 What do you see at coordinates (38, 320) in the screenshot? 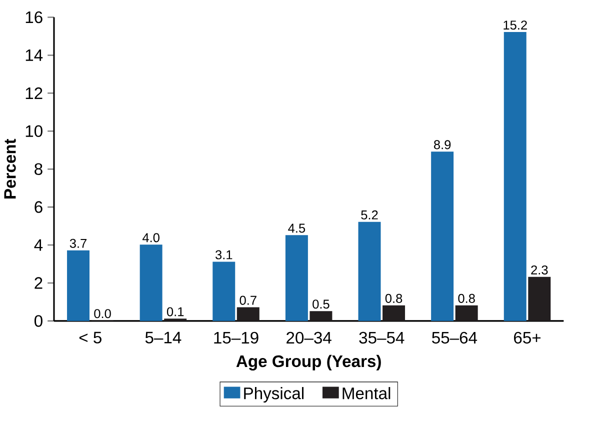
I see `y-tick-label: 0` at bounding box center [38, 320].